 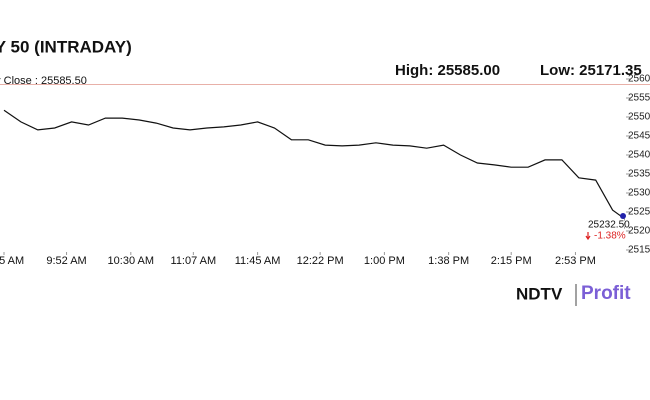 What do you see at coordinates (639, 98) in the screenshot?
I see `y-tick-label: 25550` at bounding box center [639, 98].